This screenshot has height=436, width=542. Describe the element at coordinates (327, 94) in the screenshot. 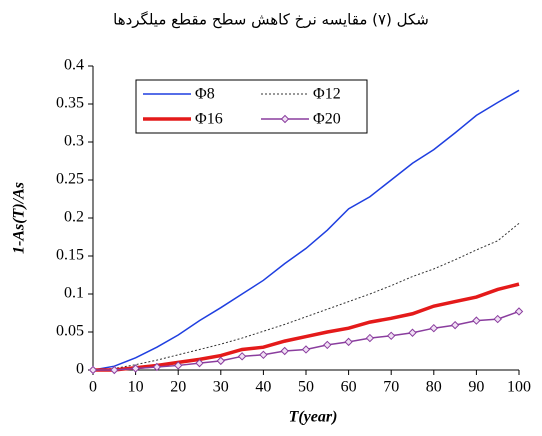

I see `legend-label: Φ12` at that location.